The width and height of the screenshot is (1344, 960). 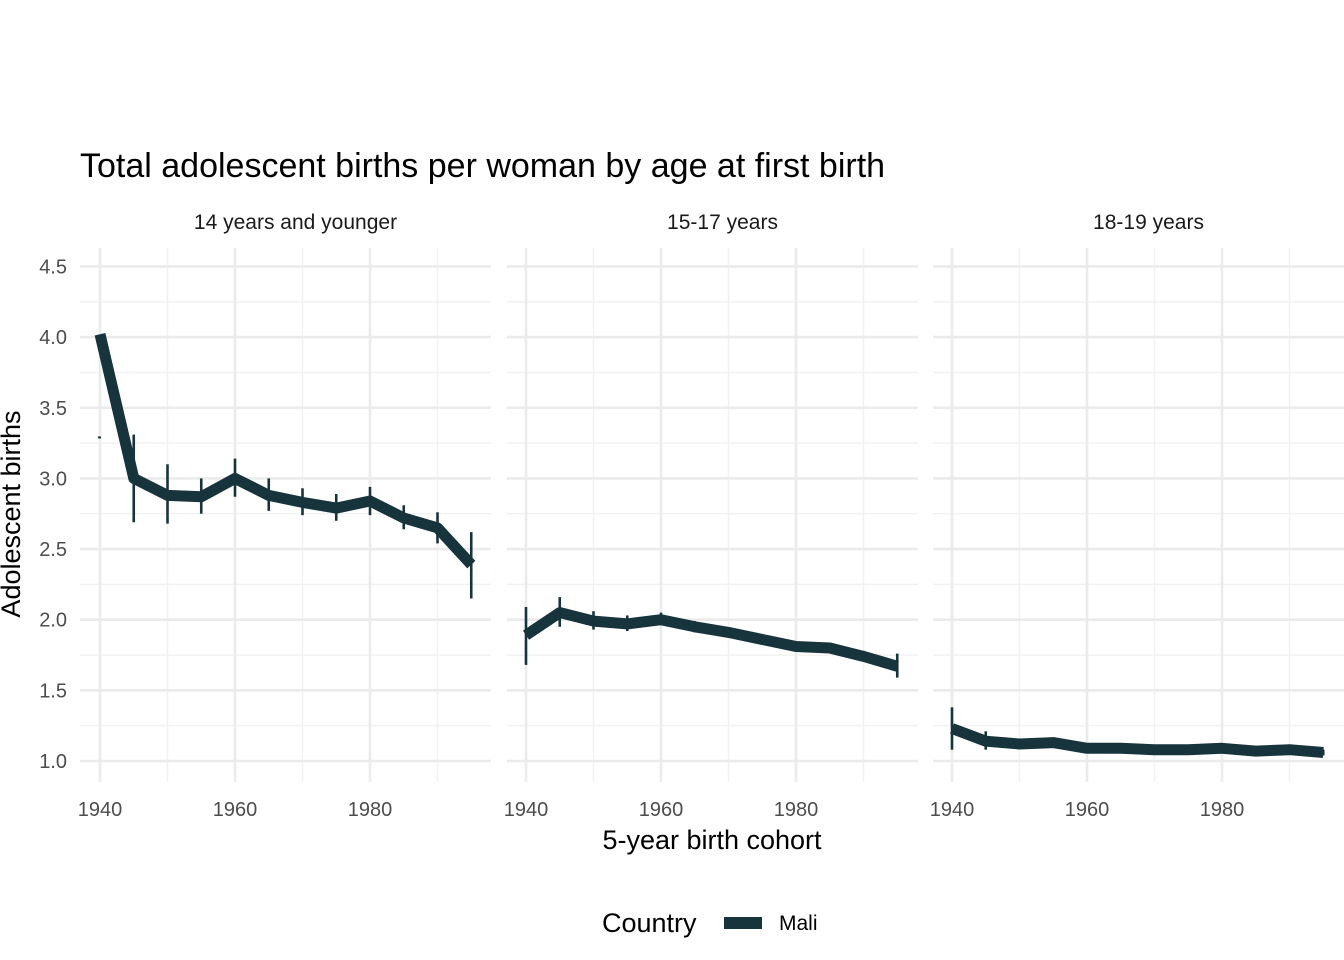 What do you see at coordinates (710, 923) in the screenshot?
I see `legend: Country Mali` at bounding box center [710, 923].